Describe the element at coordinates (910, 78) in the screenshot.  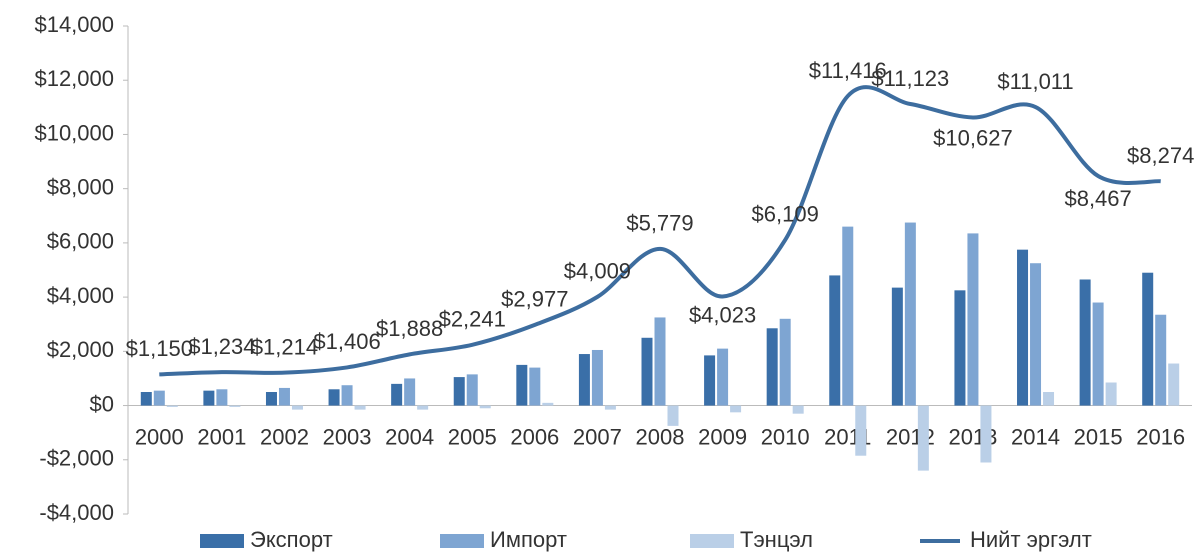
I see `data-label: $11,123` at that location.